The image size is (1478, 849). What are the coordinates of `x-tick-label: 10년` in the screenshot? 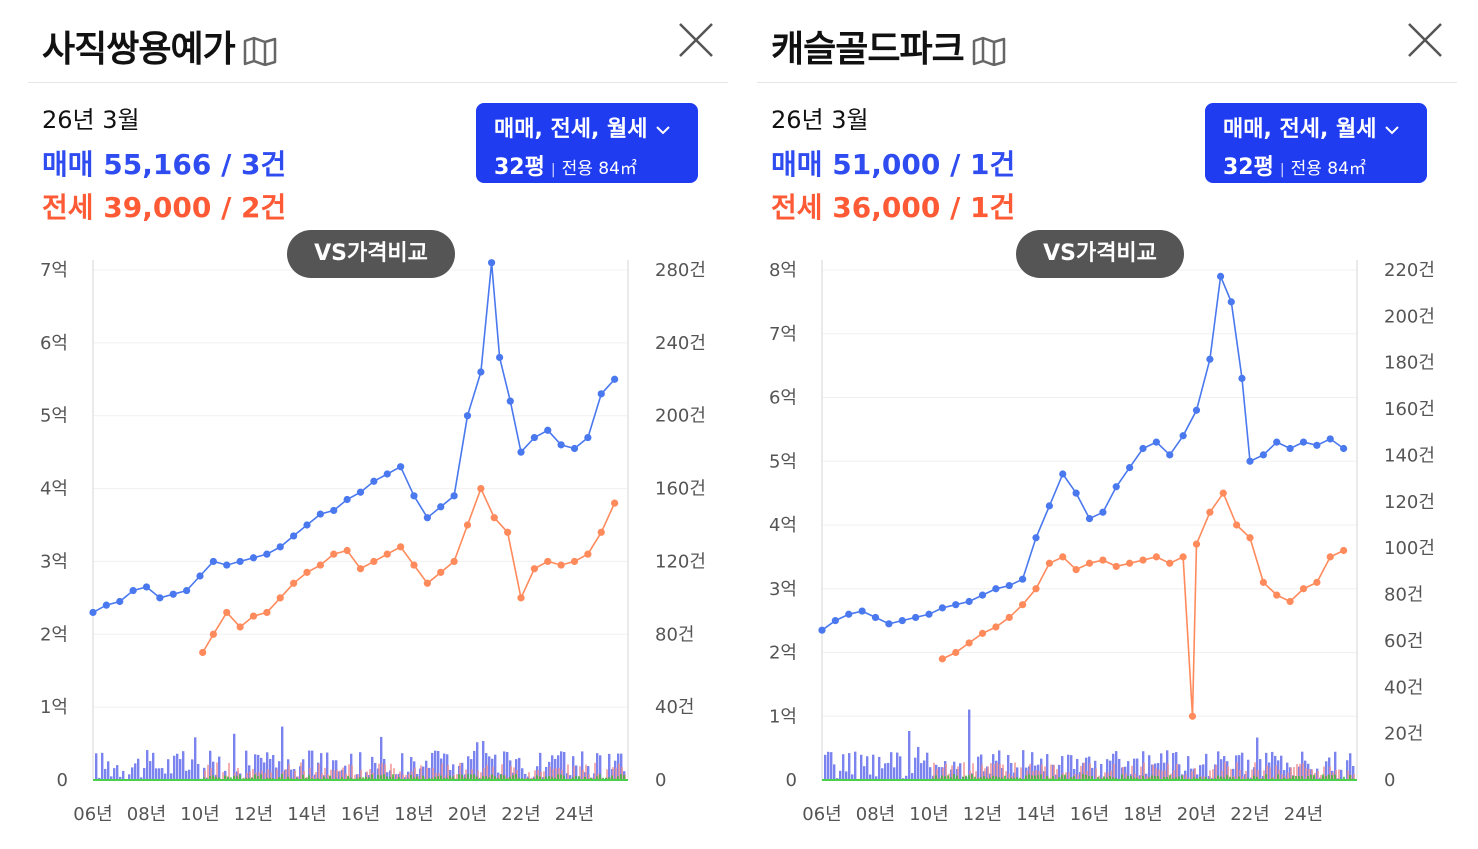 It's located at (199, 814).